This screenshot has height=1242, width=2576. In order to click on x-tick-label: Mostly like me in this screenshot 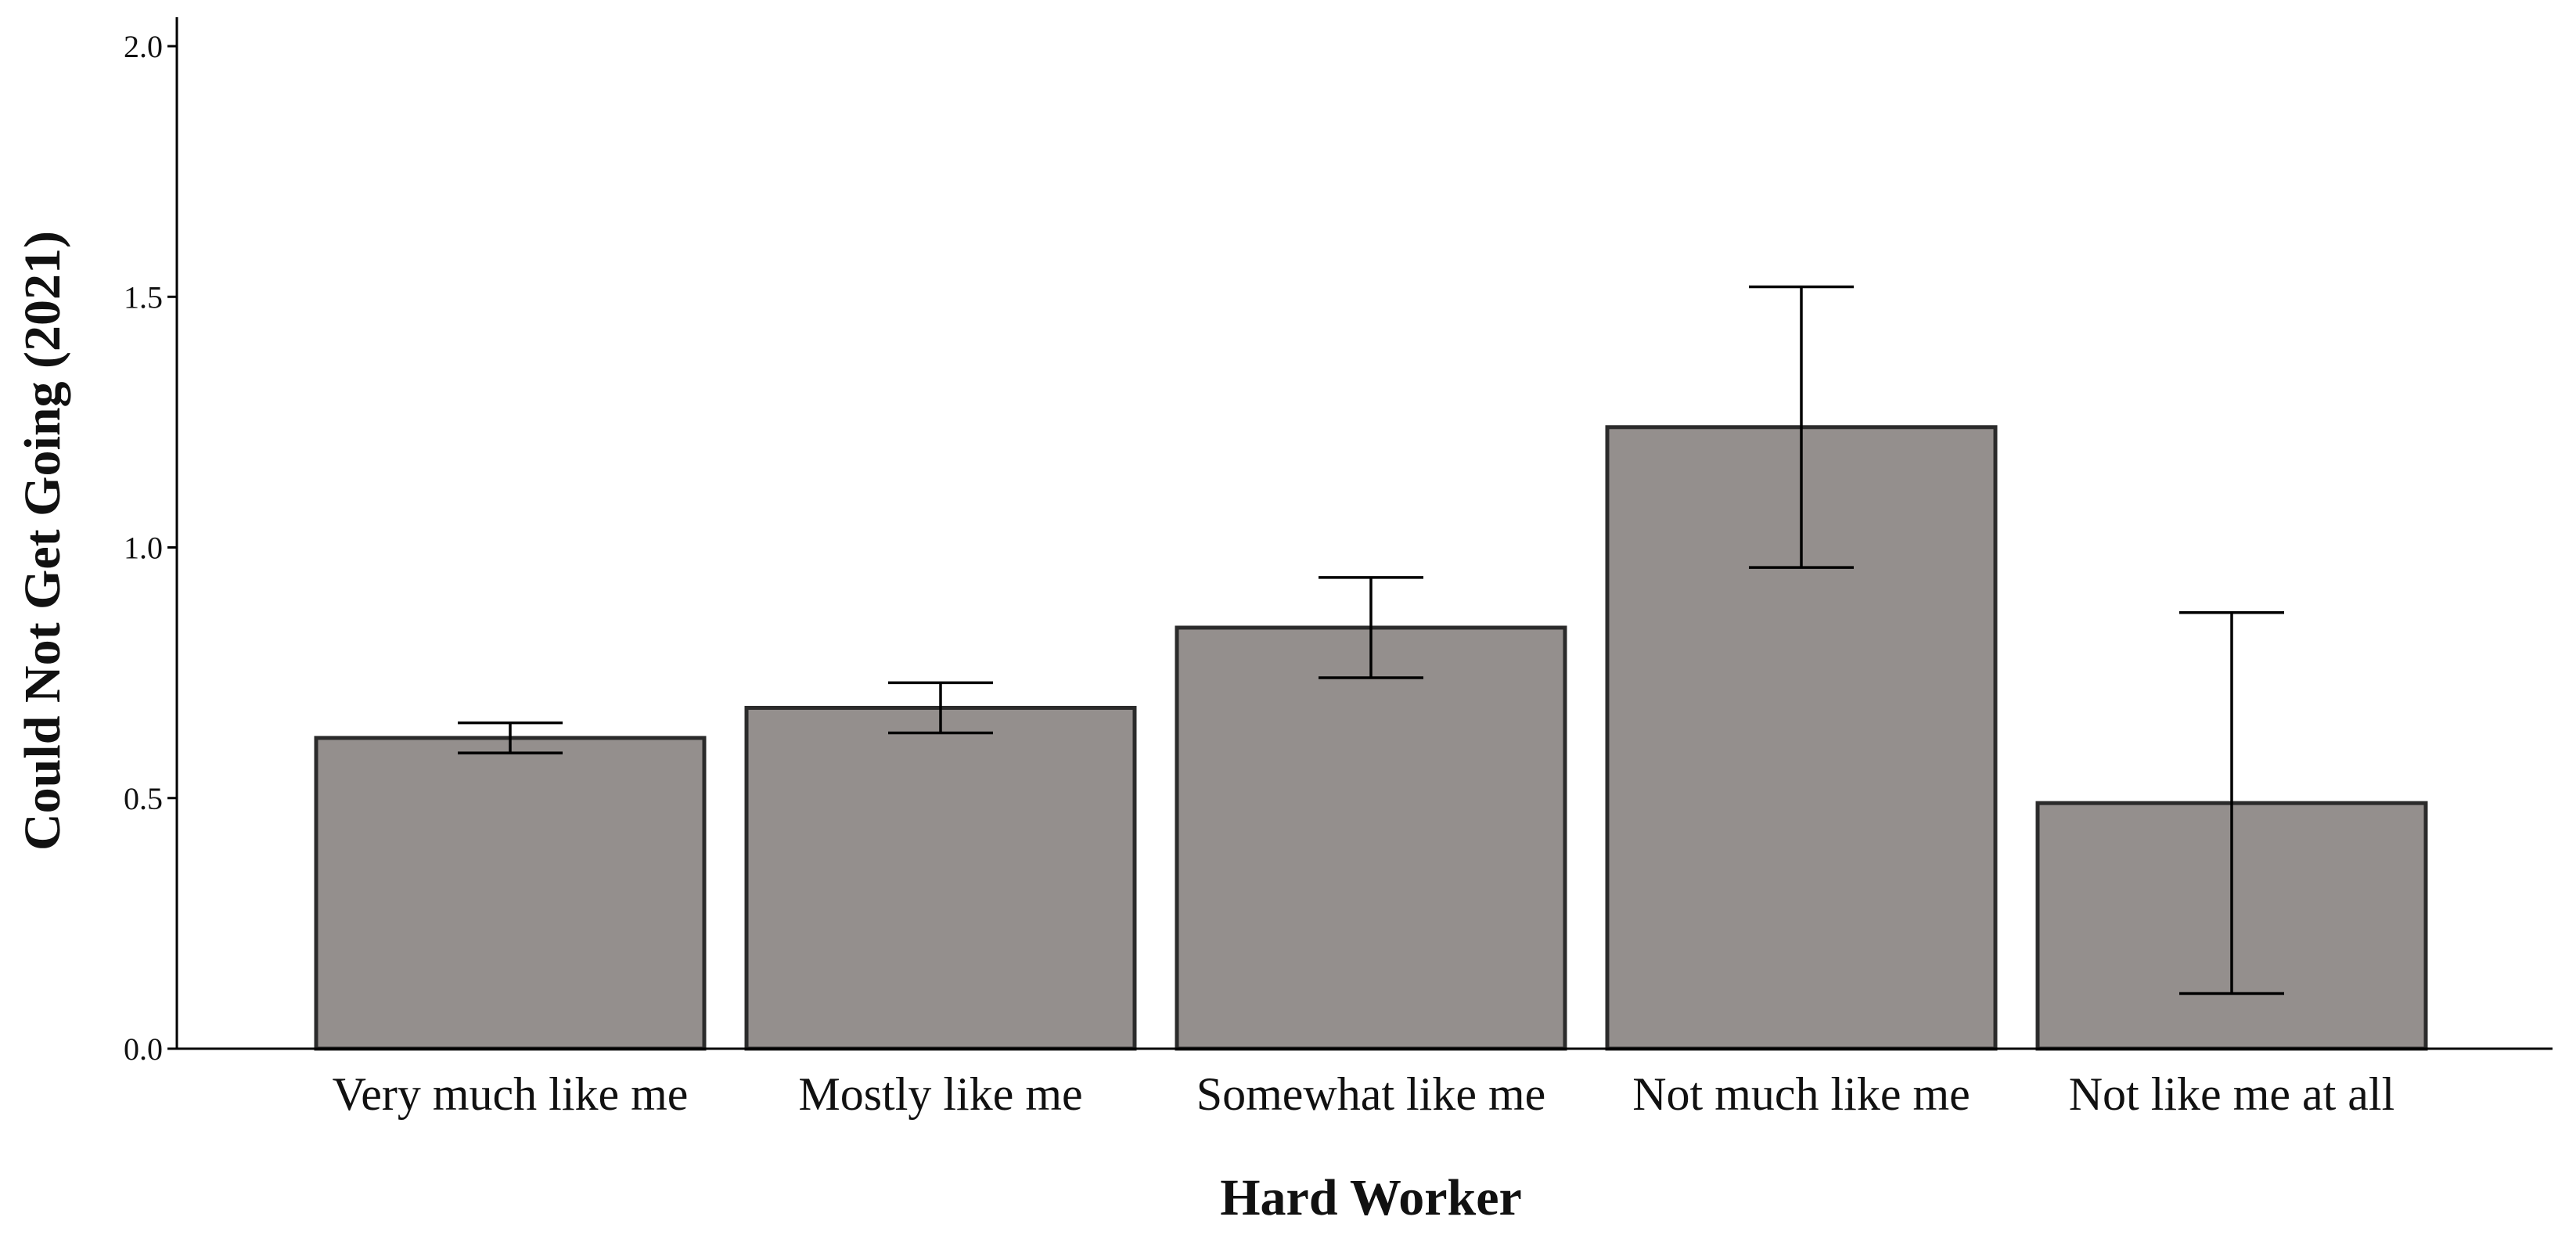, I will do `click(940, 1094)`.